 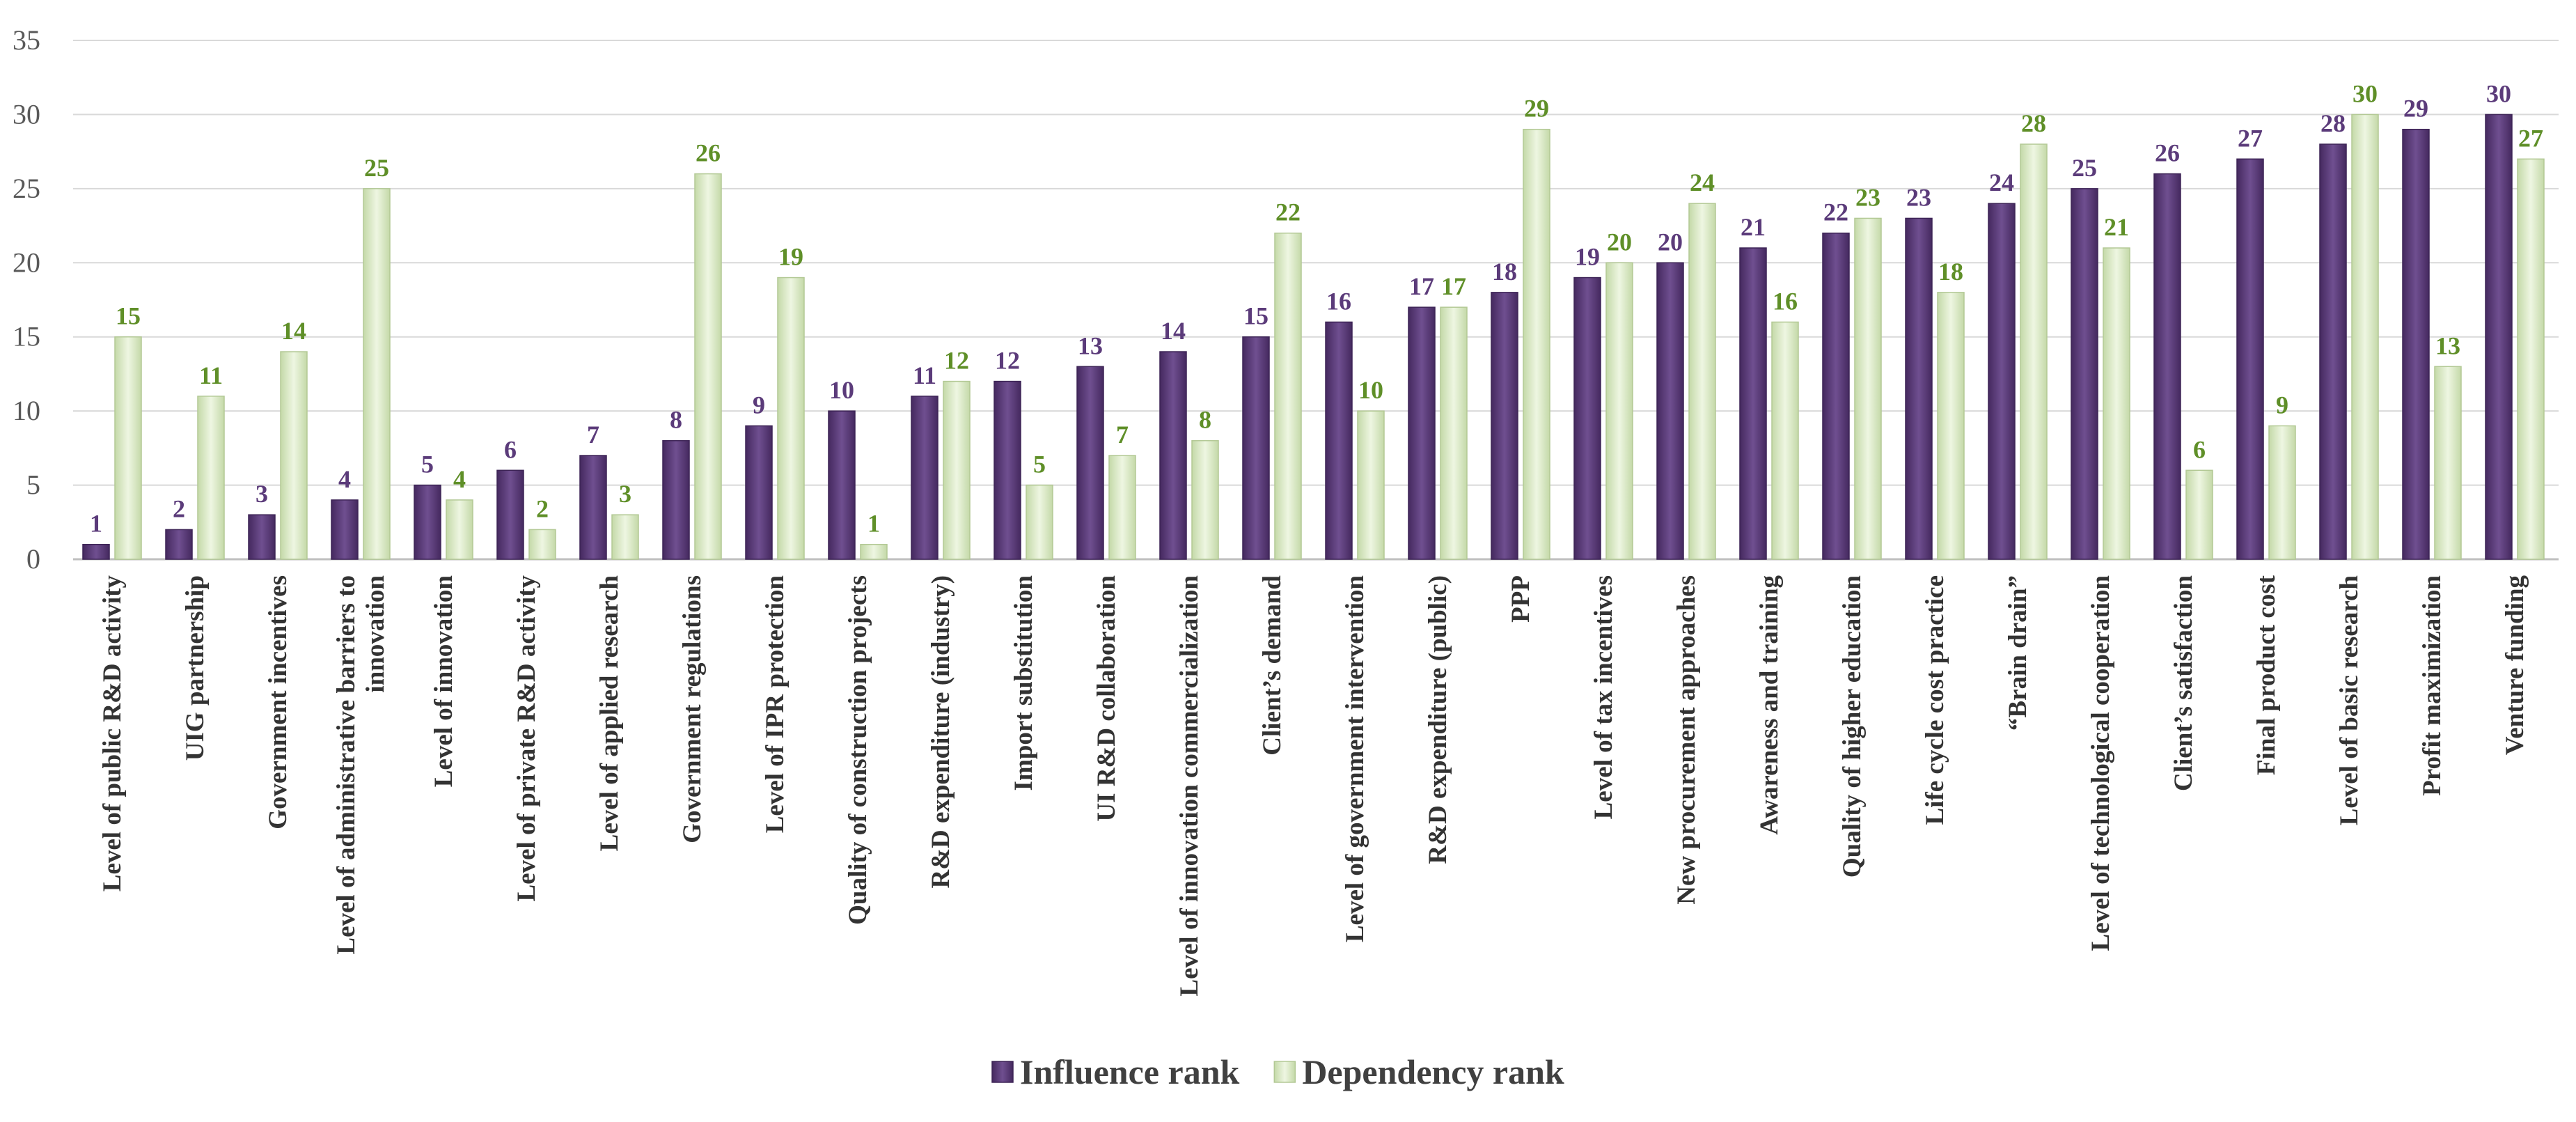 What do you see at coordinates (542, 508) in the screenshot?
I see `data-label-dependency: 2` at bounding box center [542, 508].